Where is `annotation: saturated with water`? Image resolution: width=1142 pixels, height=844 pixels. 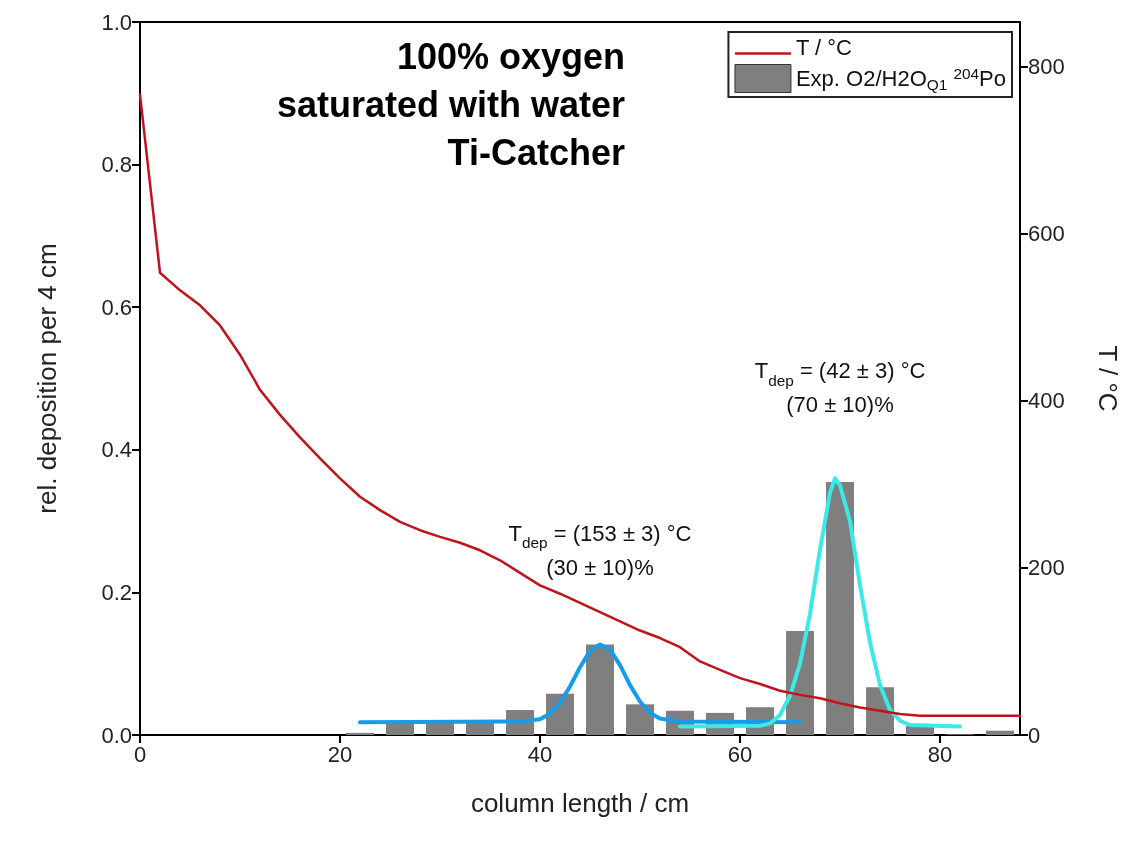
annotation: saturated with water is located at coordinates (450, 104).